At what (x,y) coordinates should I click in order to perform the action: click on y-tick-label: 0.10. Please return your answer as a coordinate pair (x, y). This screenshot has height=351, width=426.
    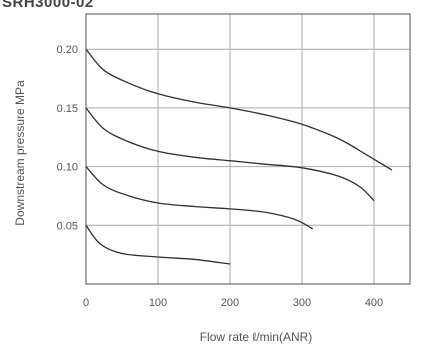
    Looking at the image, I should click on (67, 168).